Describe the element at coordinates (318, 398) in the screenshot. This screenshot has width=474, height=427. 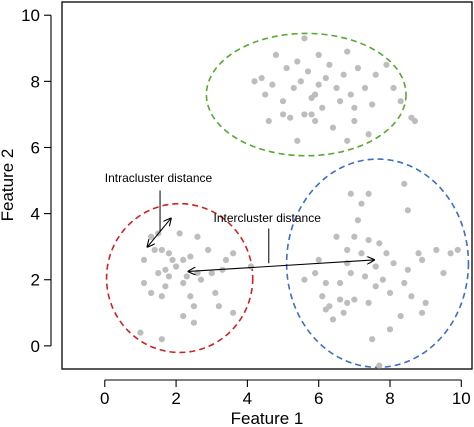
I see `x-tick-label: 6` at that location.